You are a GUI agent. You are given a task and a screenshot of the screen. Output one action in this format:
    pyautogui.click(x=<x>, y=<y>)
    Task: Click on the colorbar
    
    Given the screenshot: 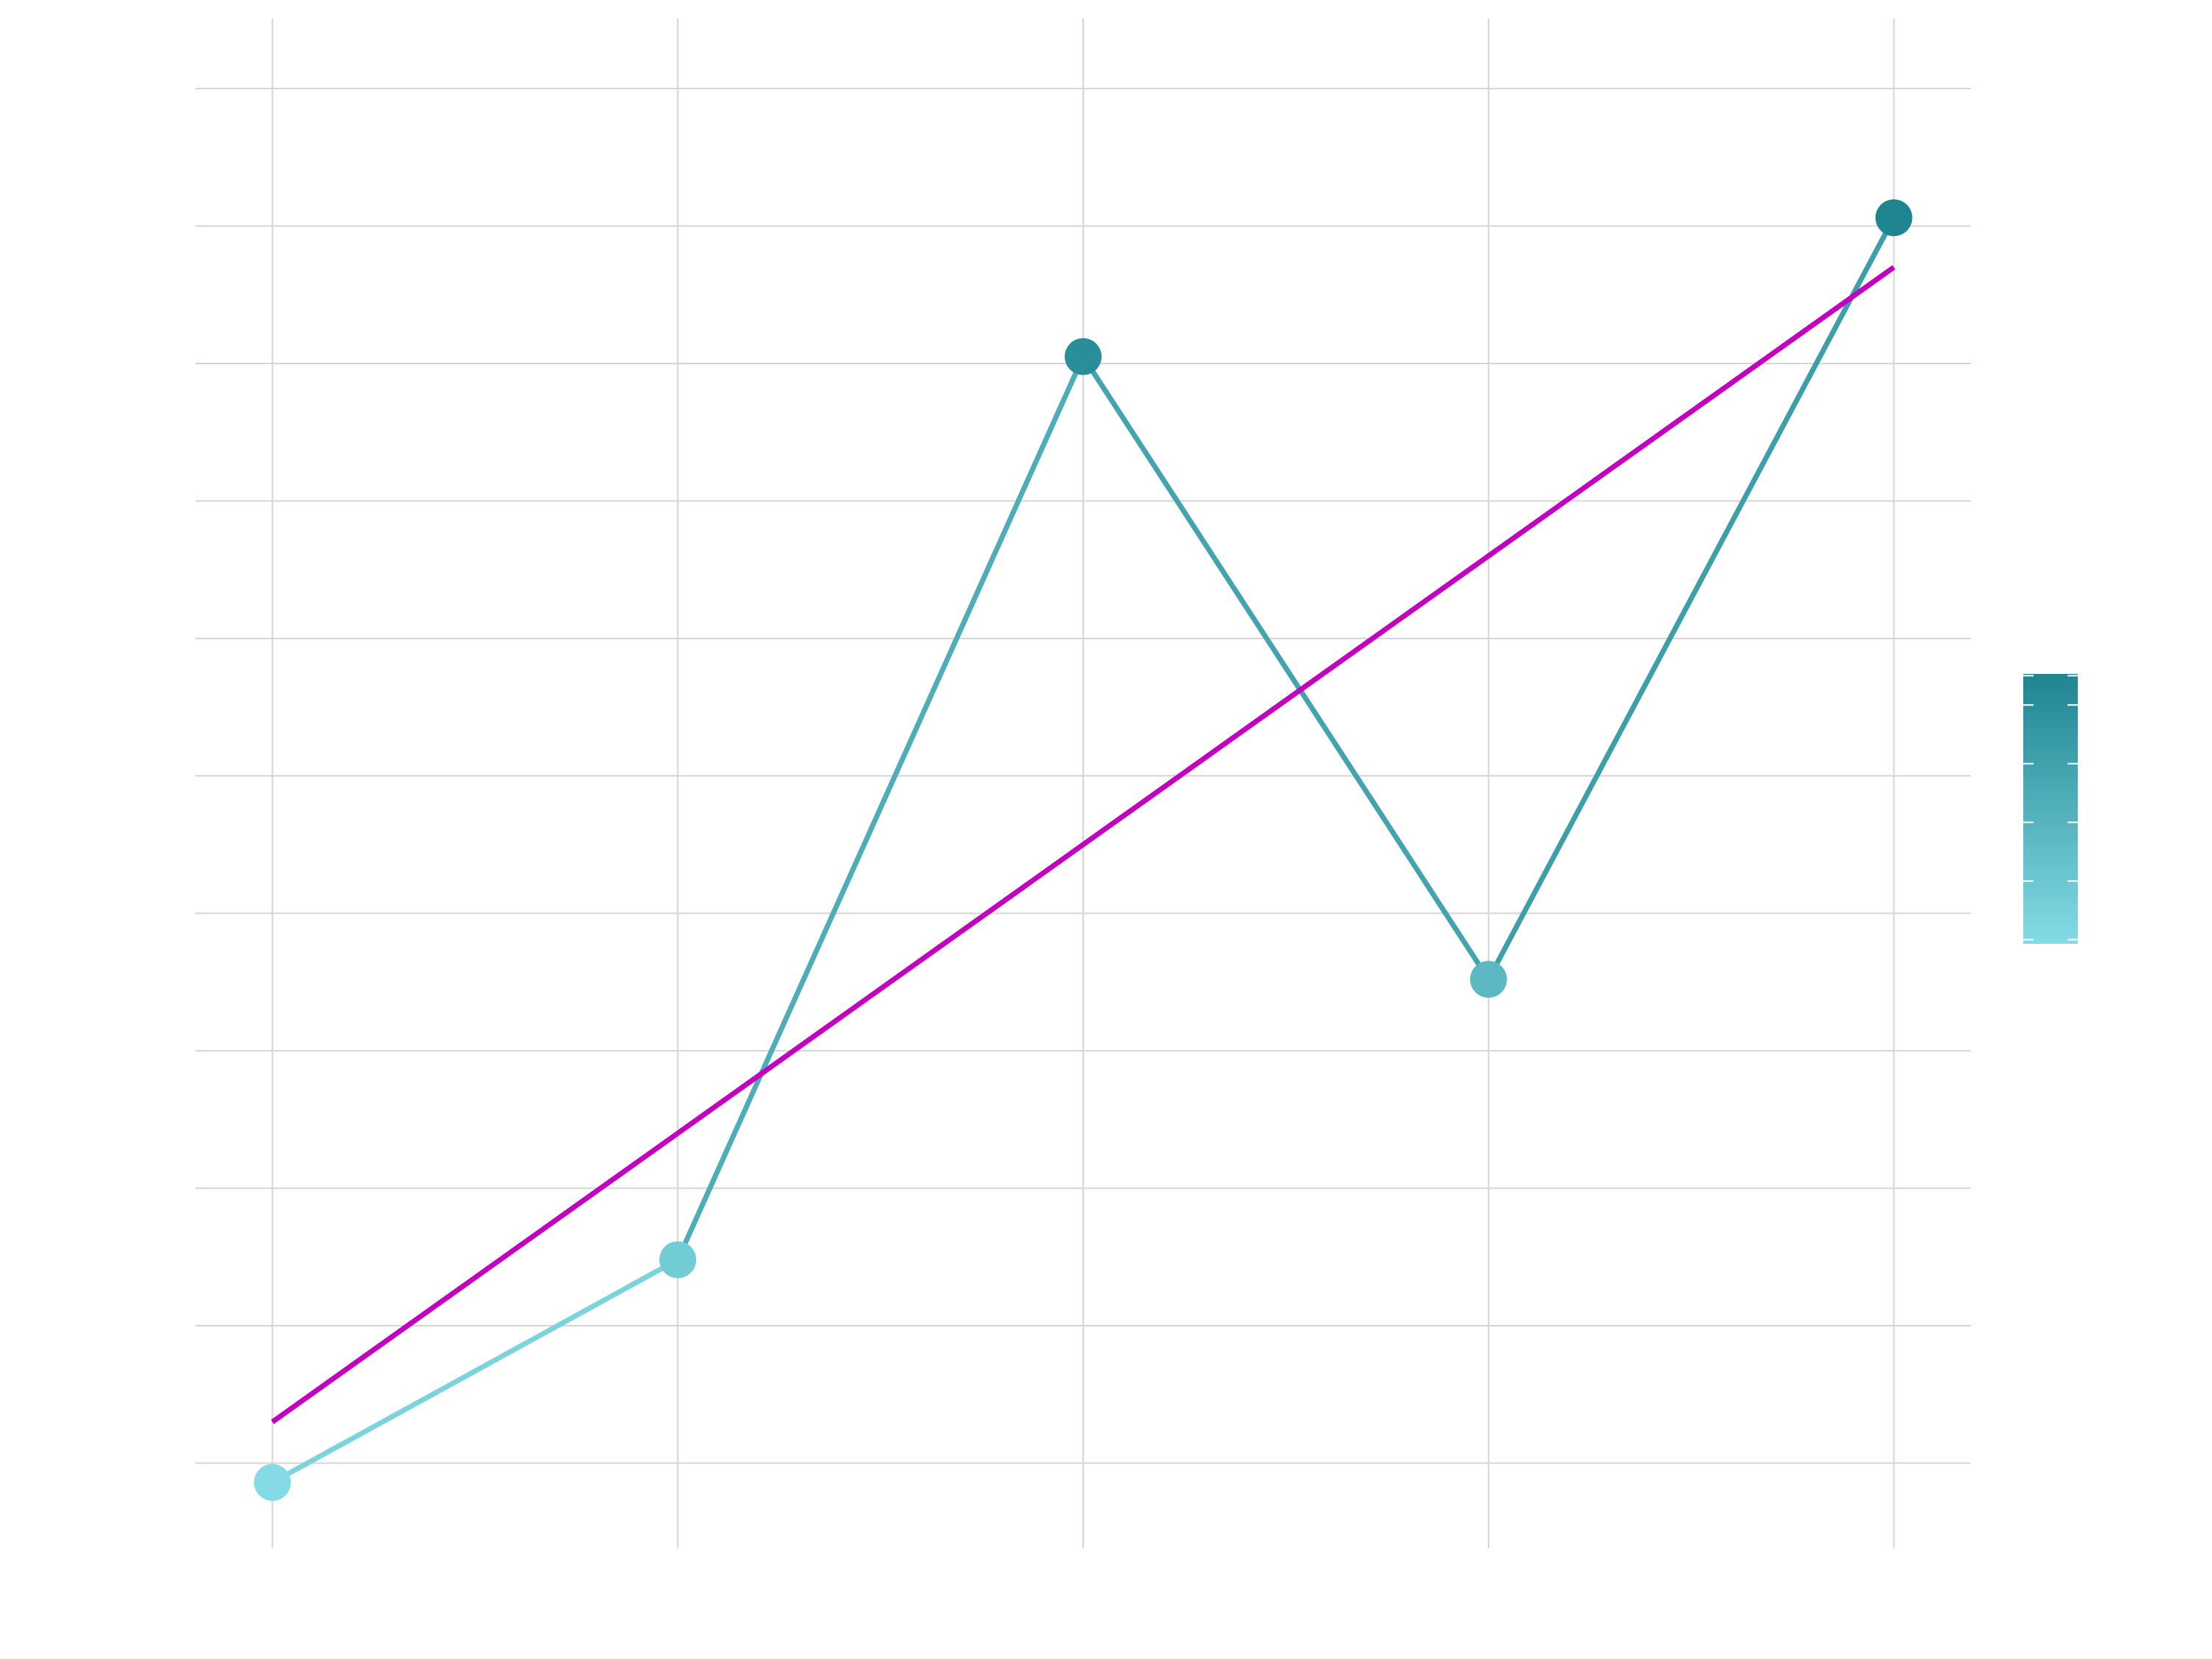 What is the action you would take?
    pyautogui.click(x=2050, y=809)
    